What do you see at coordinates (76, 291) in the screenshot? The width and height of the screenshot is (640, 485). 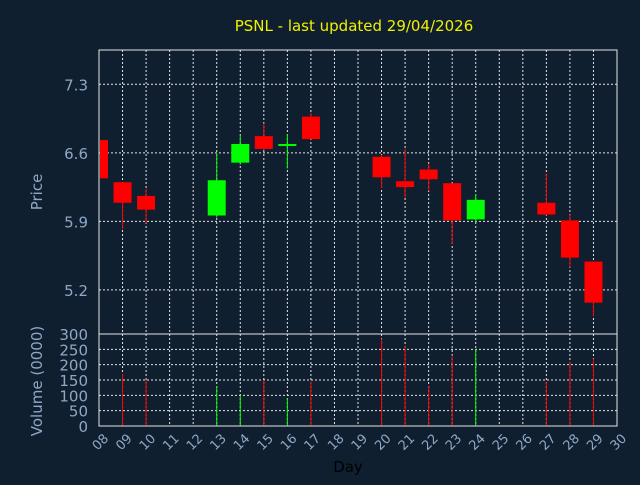 I see `price-tick-label: 5.2` at bounding box center [76, 291].